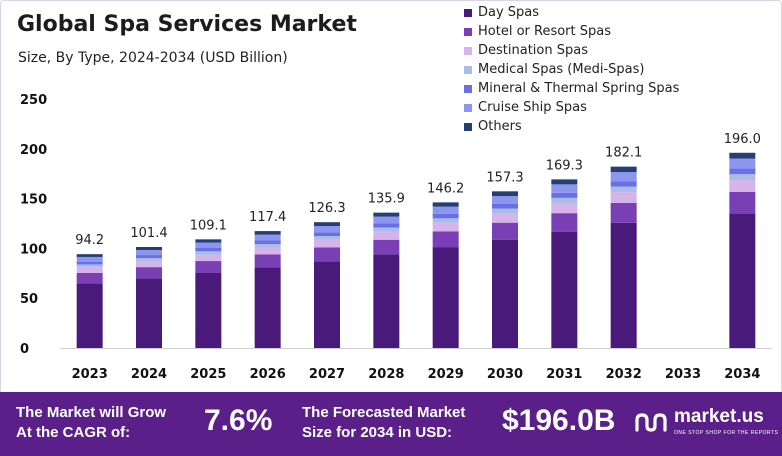  What do you see at coordinates (91, 412) in the screenshot?
I see `cagr-caption-line1: The Market will Grow` at bounding box center [91, 412].